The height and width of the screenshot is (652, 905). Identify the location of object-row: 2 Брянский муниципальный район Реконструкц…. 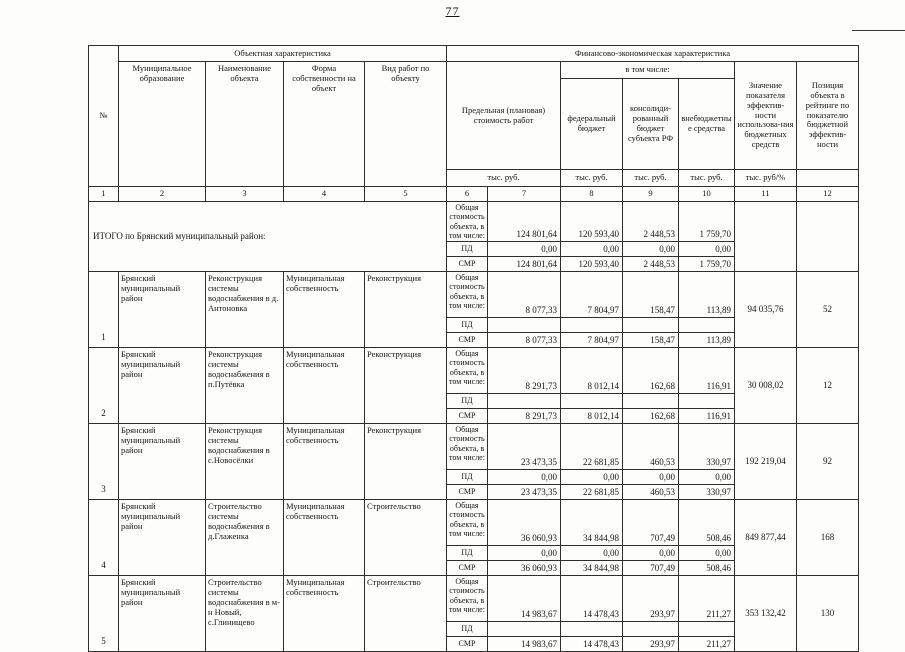
(474, 386).